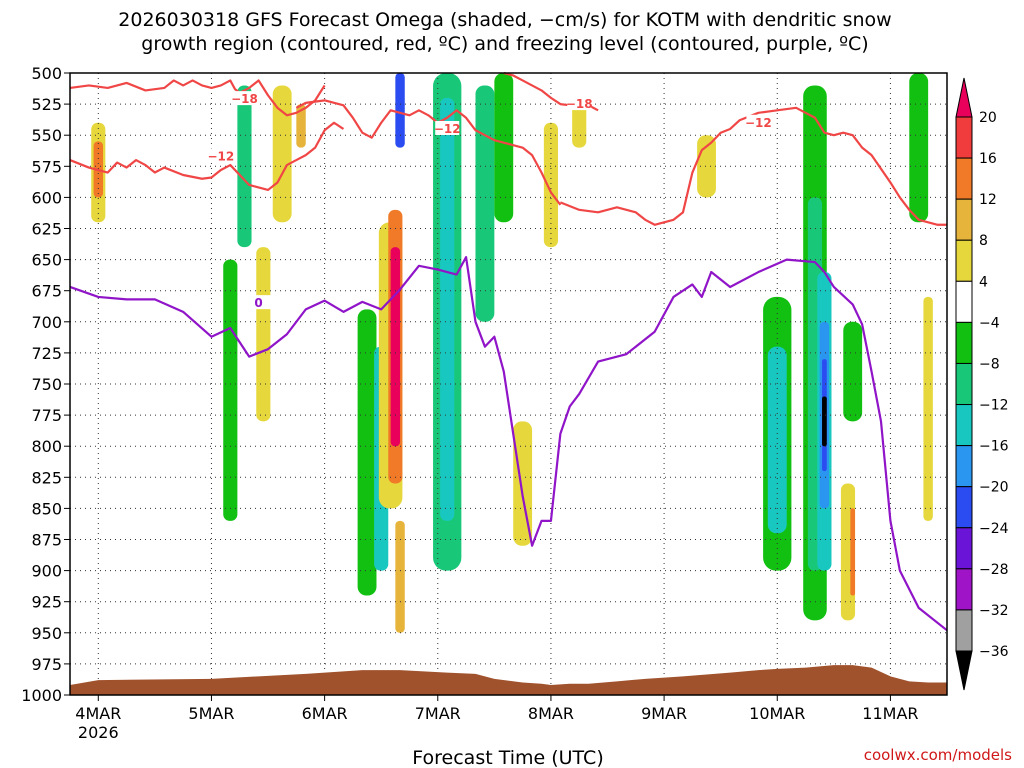  What do you see at coordinates (46, 415) in the screenshot?
I see `y-tick-label: 775` at bounding box center [46, 415].